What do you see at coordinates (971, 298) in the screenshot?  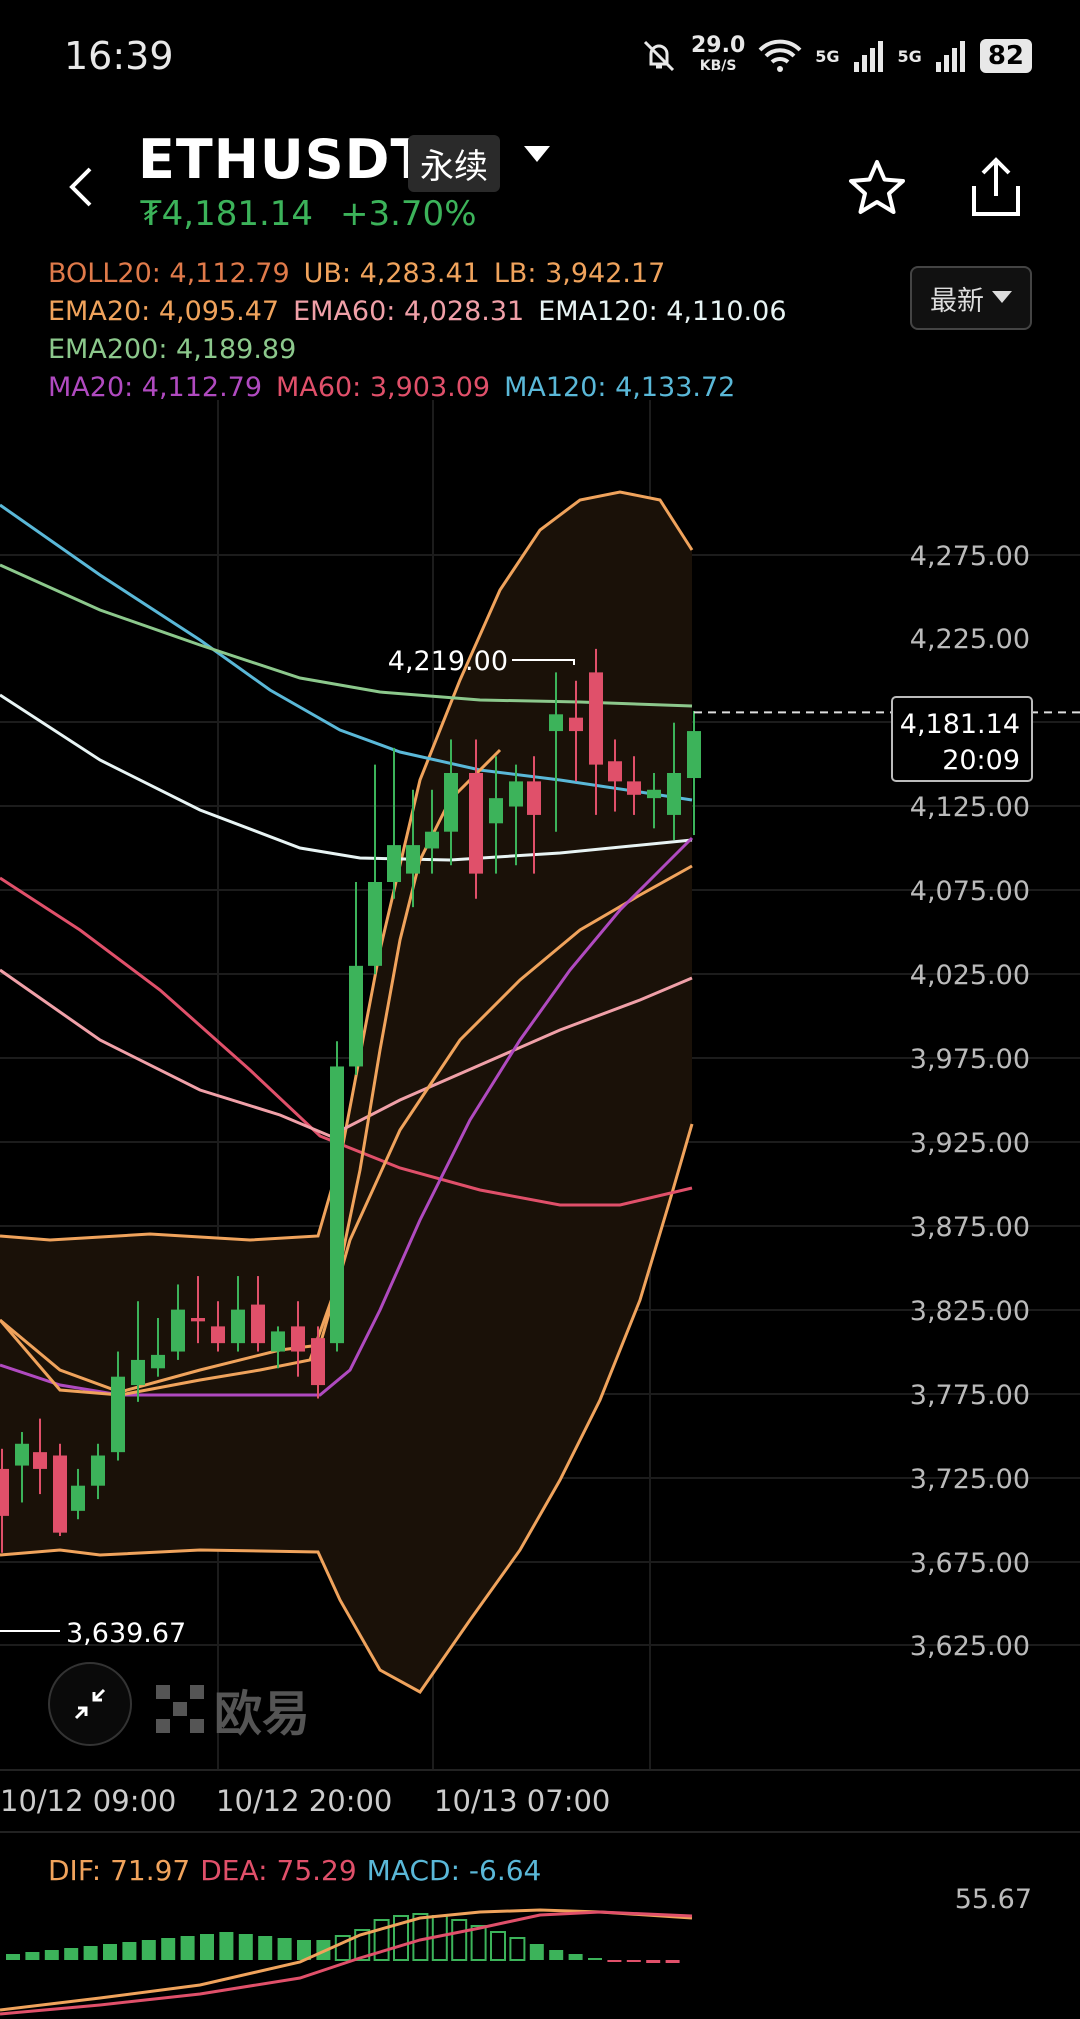 I see `price-type-dropdown: 最新` at bounding box center [971, 298].